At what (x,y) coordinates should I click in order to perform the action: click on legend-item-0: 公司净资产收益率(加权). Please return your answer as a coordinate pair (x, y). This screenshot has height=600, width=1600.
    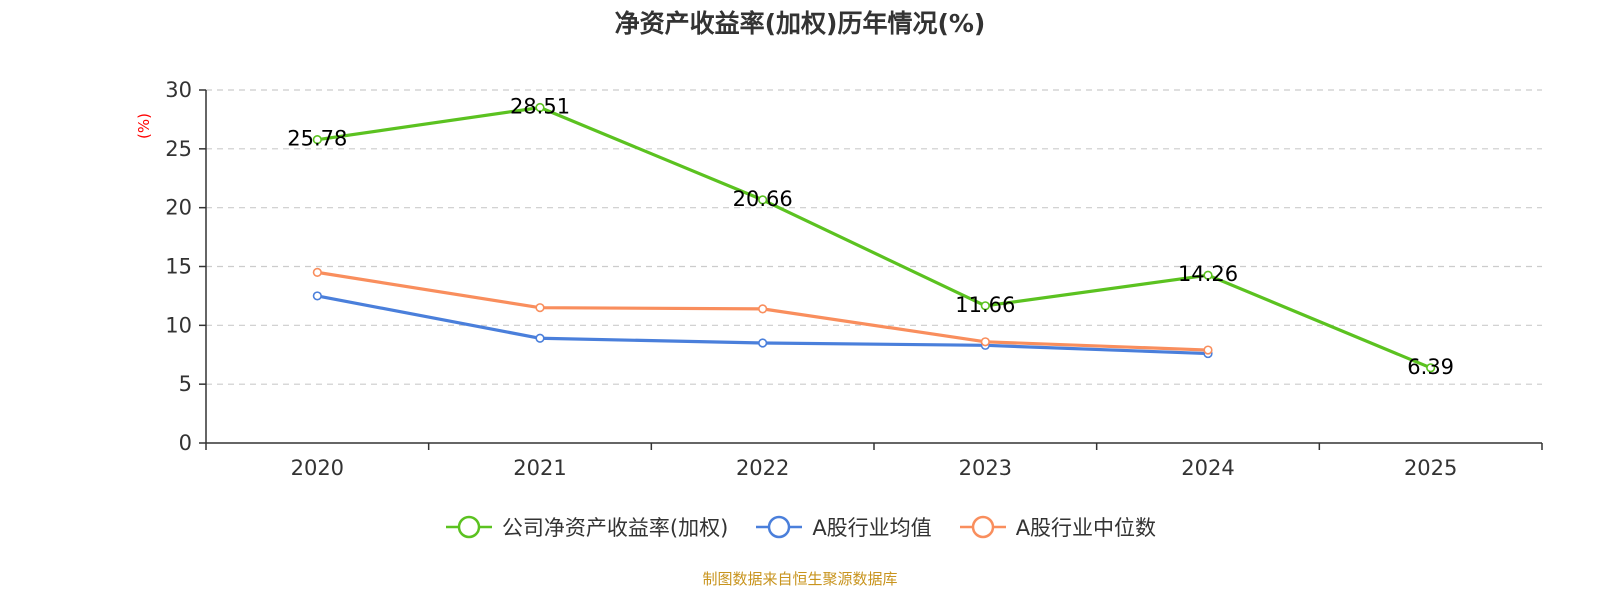
    Looking at the image, I should click on (586, 527).